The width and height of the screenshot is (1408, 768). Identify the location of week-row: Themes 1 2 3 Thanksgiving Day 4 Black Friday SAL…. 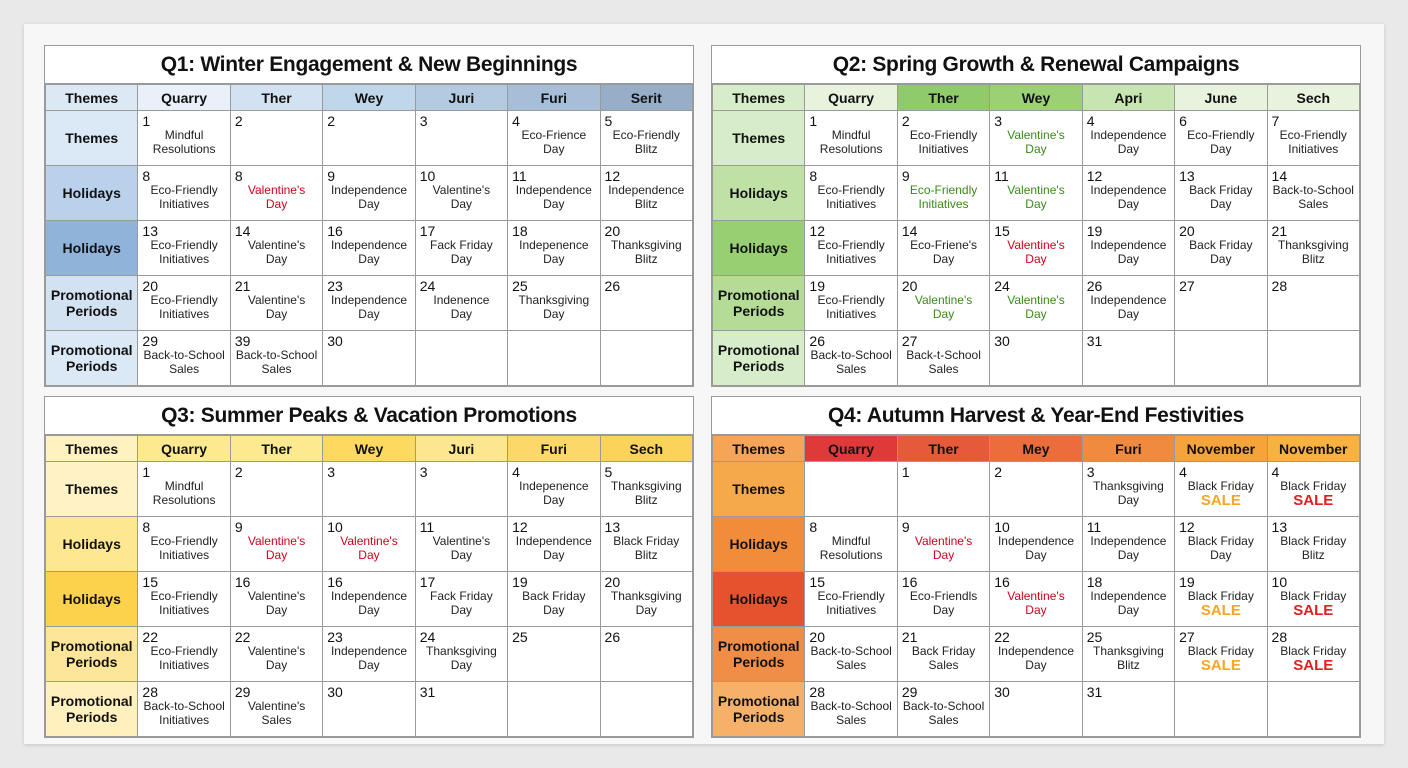
(1036, 489).